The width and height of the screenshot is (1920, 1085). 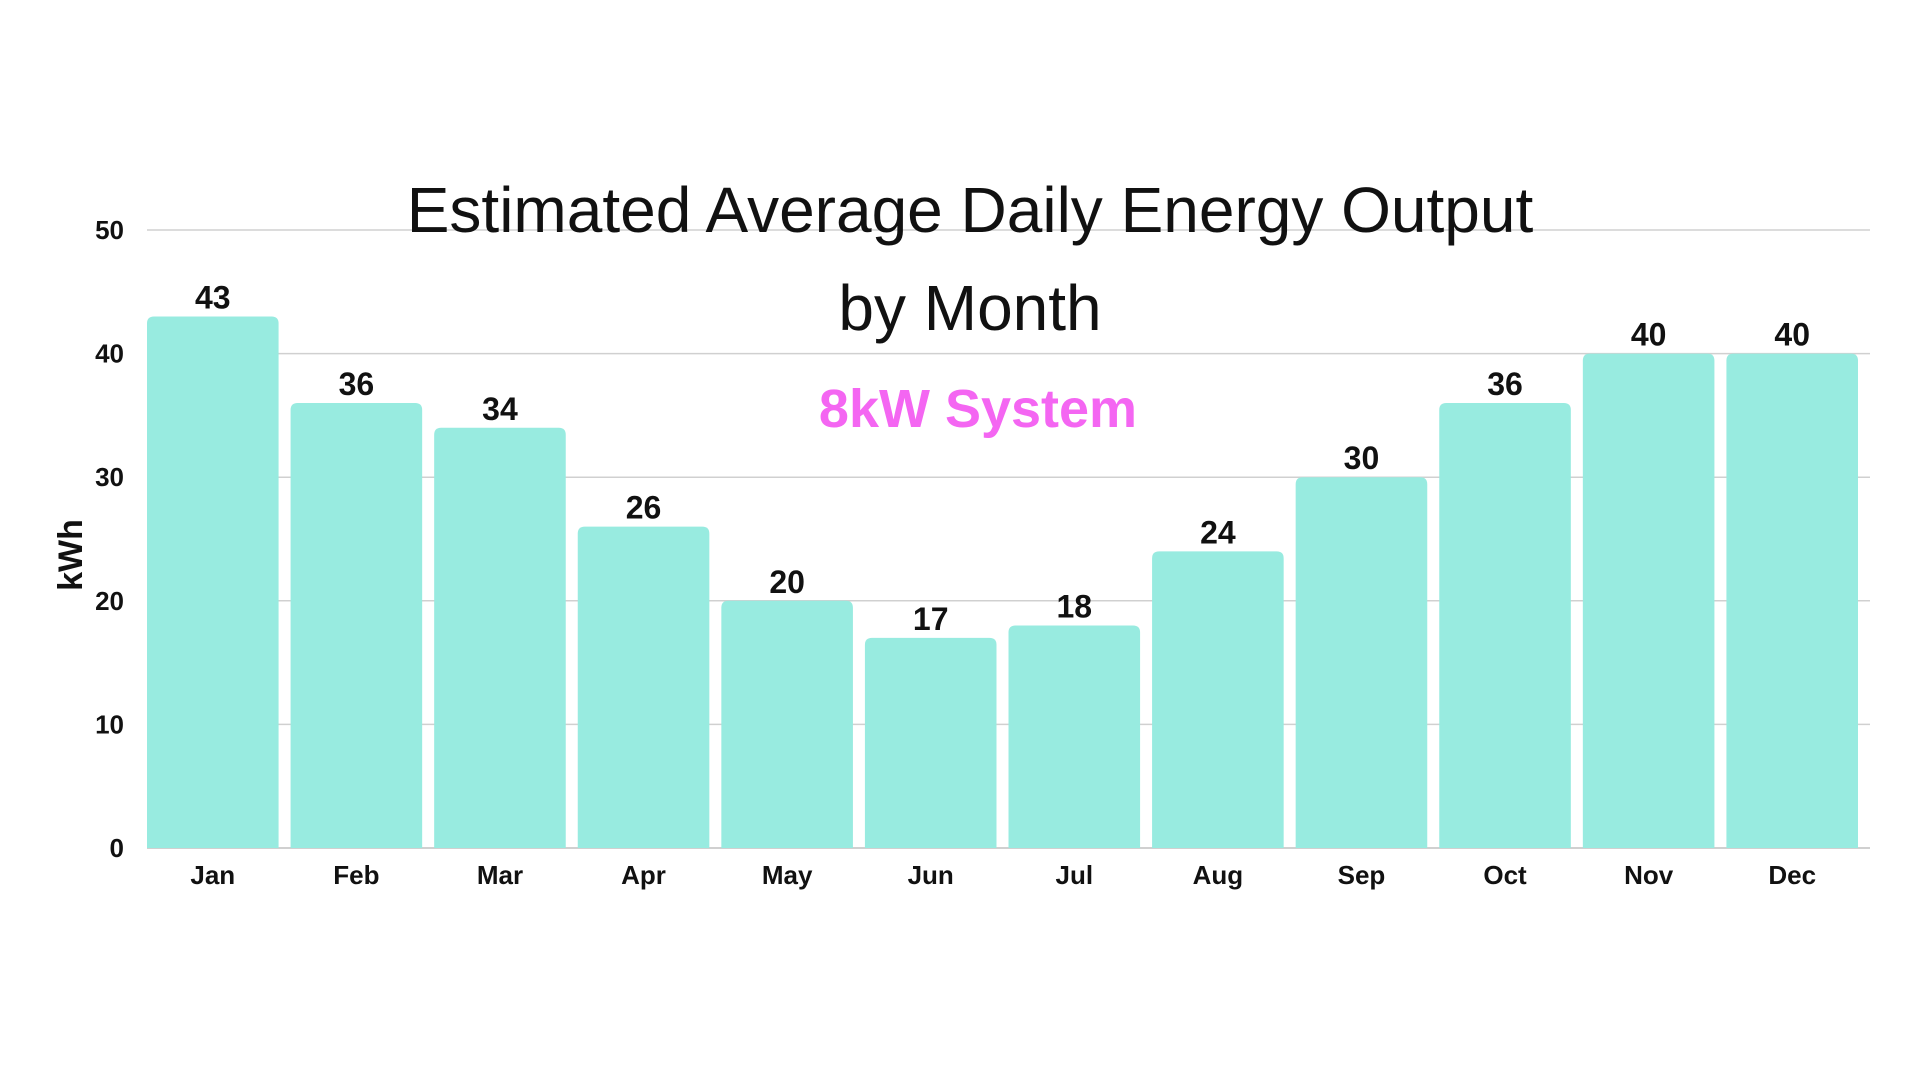 I want to click on bar-jan, so click(x=213, y=582).